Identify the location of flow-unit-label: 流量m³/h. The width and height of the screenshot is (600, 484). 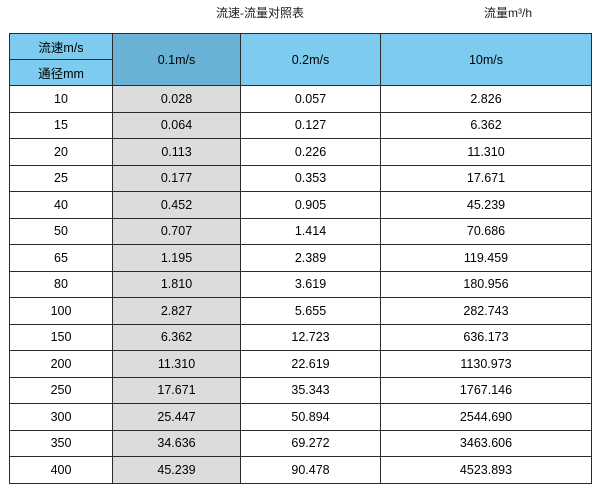
(508, 13).